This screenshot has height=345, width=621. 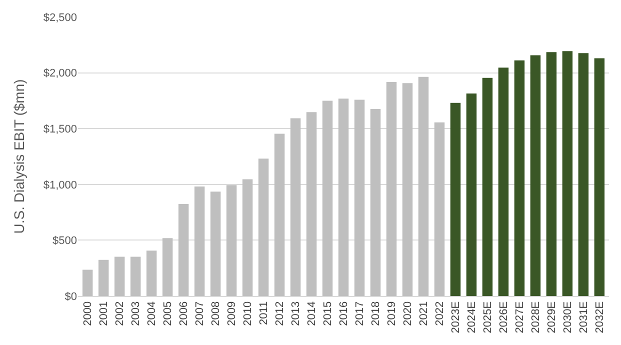 What do you see at coordinates (60, 18) in the screenshot?
I see `y-tick-label: $2,500` at bounding box center [60, 18].